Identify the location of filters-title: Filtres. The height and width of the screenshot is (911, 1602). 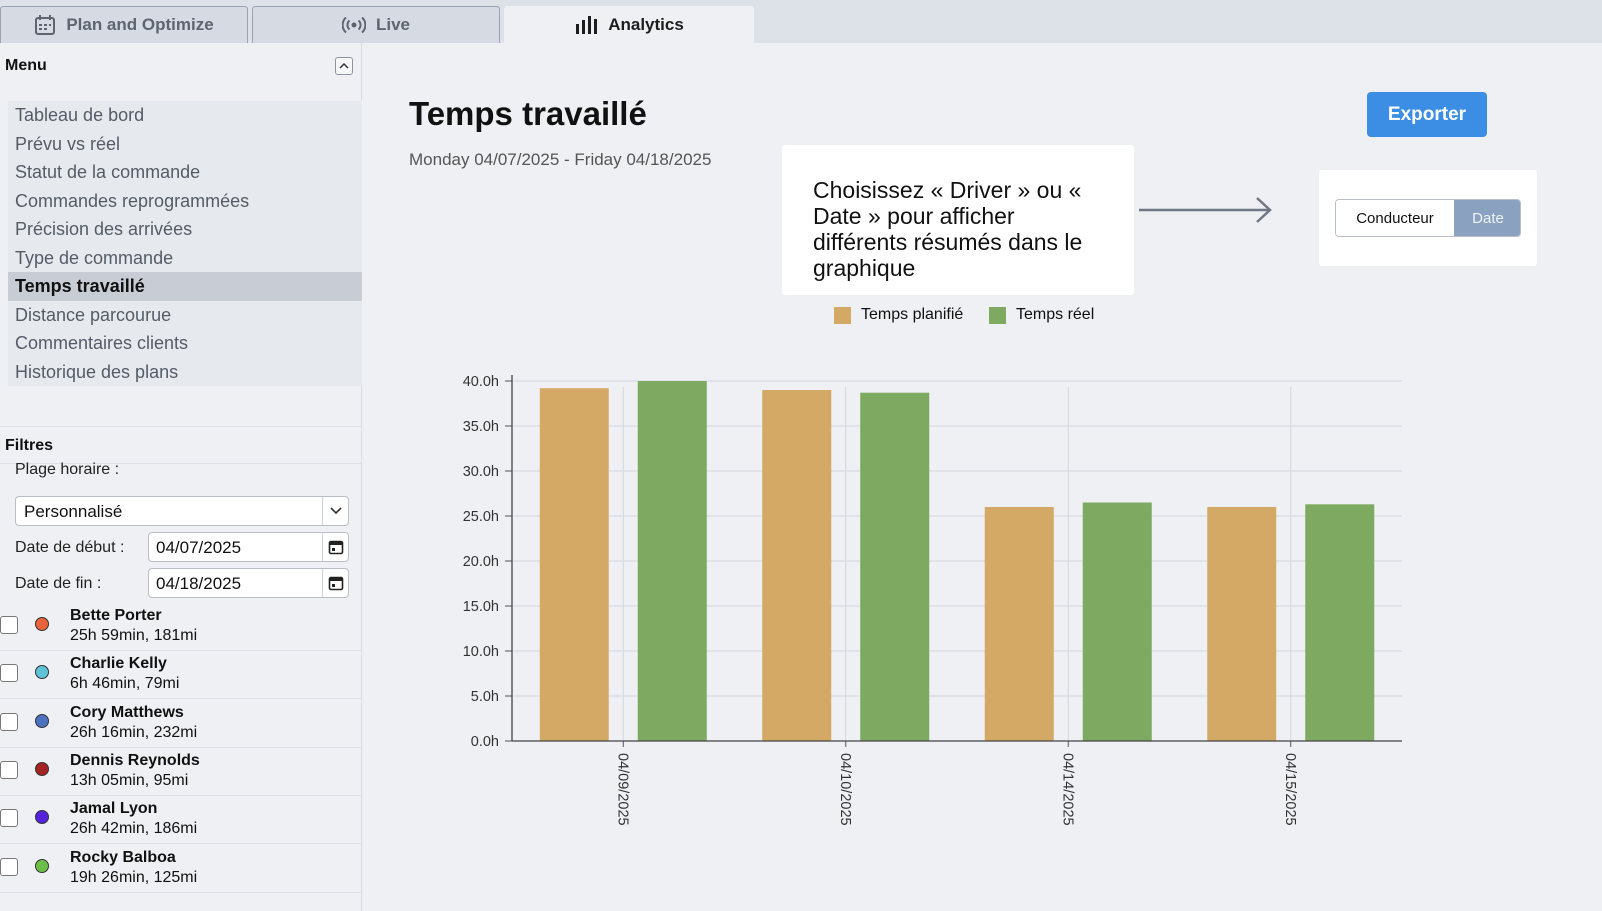
(29, 445).